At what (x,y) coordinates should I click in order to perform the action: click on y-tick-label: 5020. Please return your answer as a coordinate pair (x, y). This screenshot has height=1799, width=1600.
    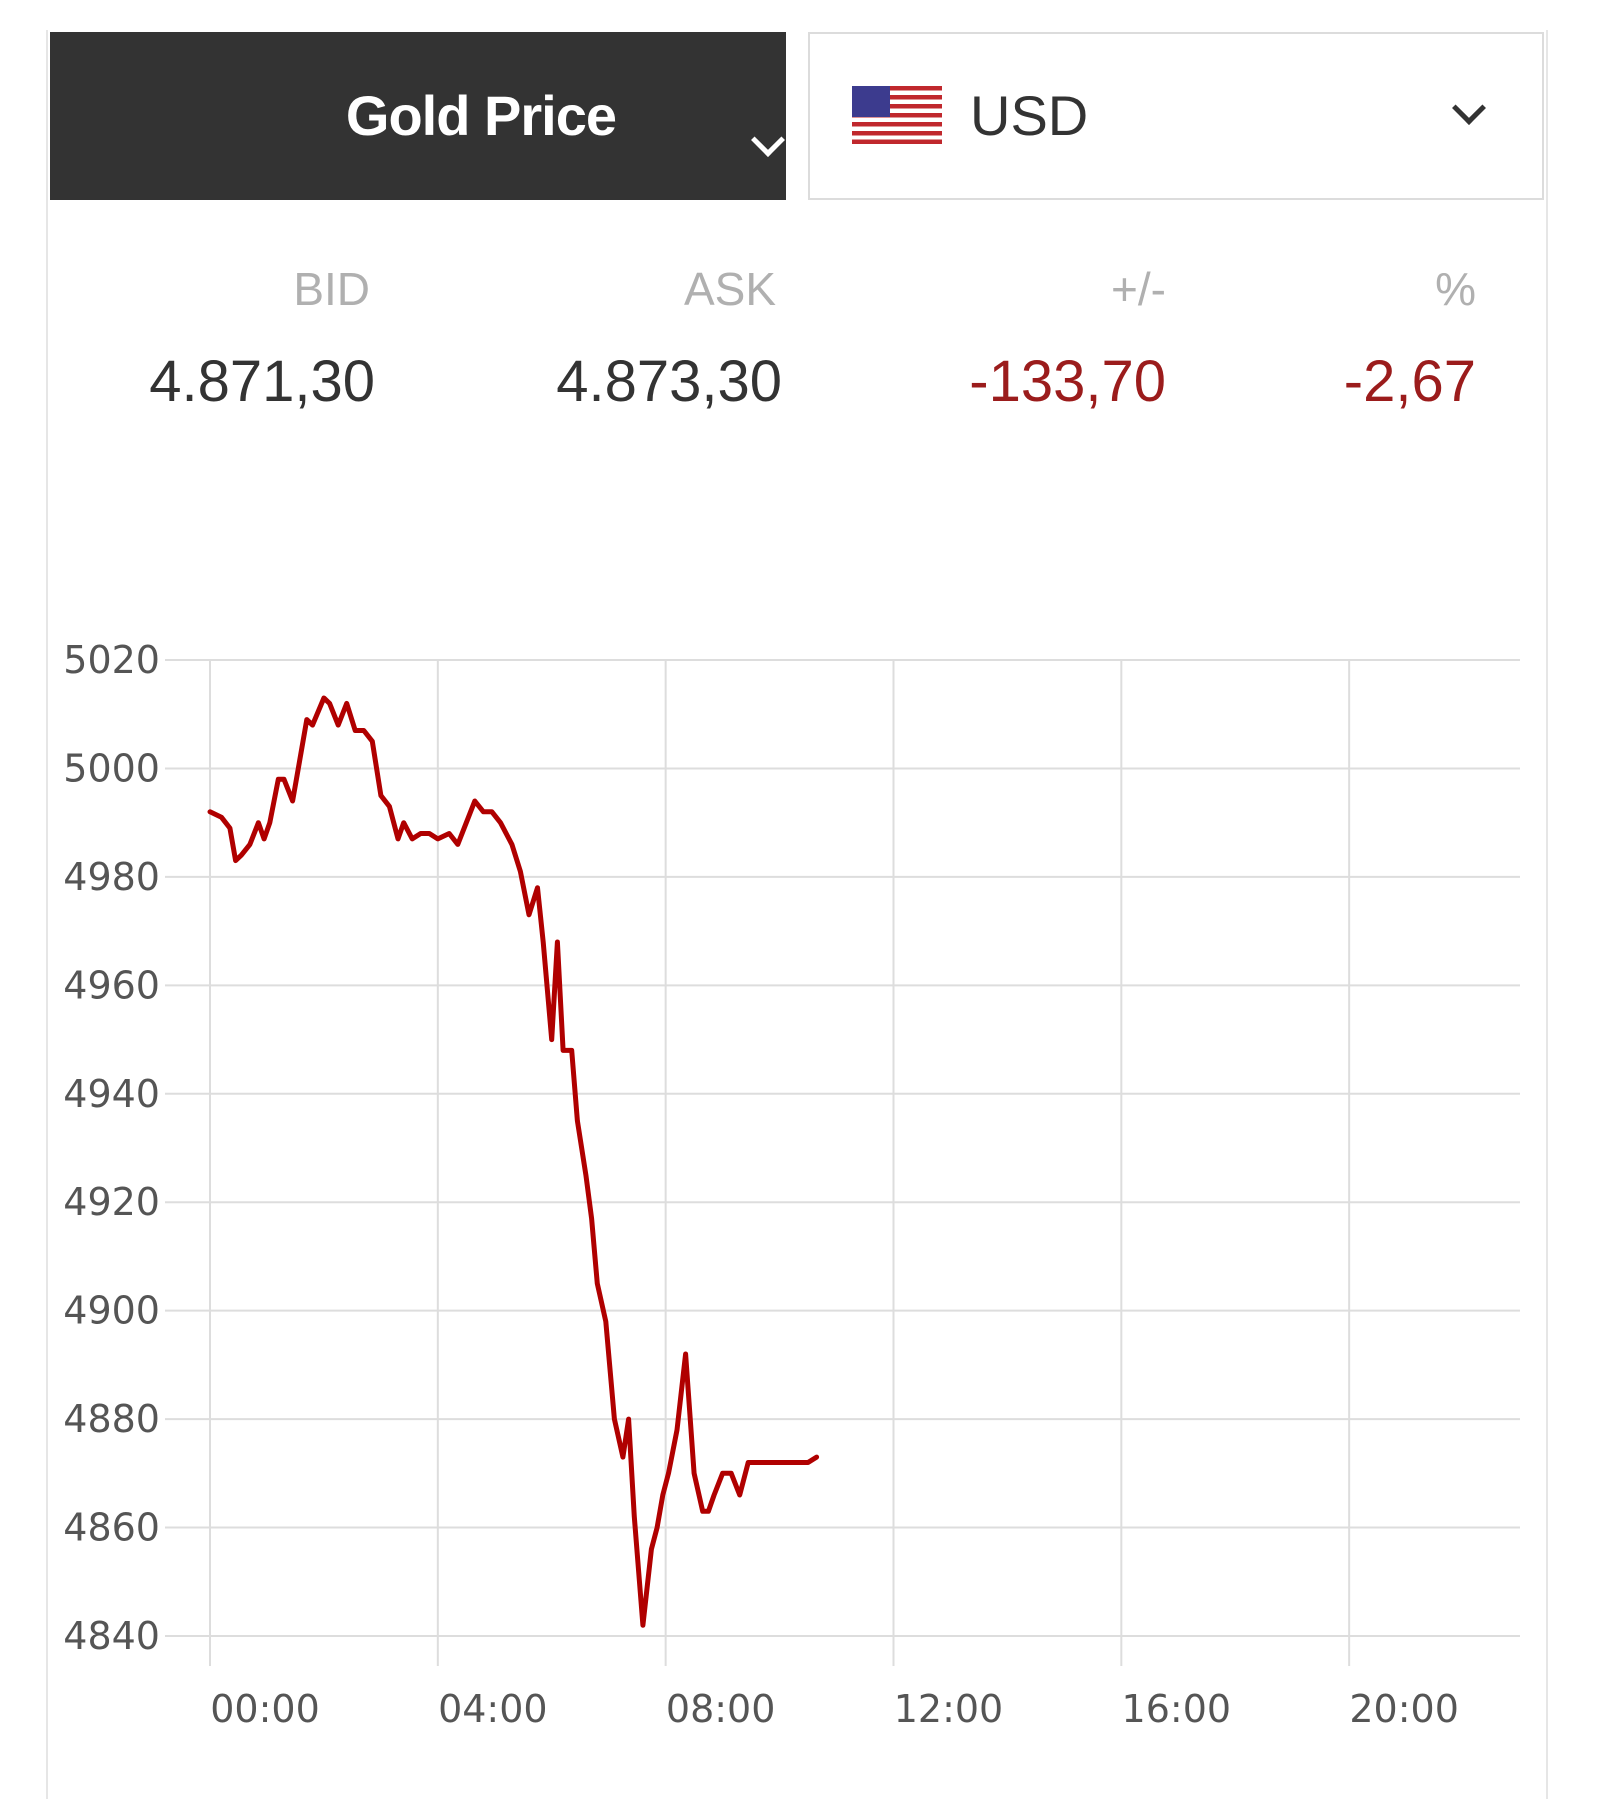
    Looking at the image, I should click on (111, 660).